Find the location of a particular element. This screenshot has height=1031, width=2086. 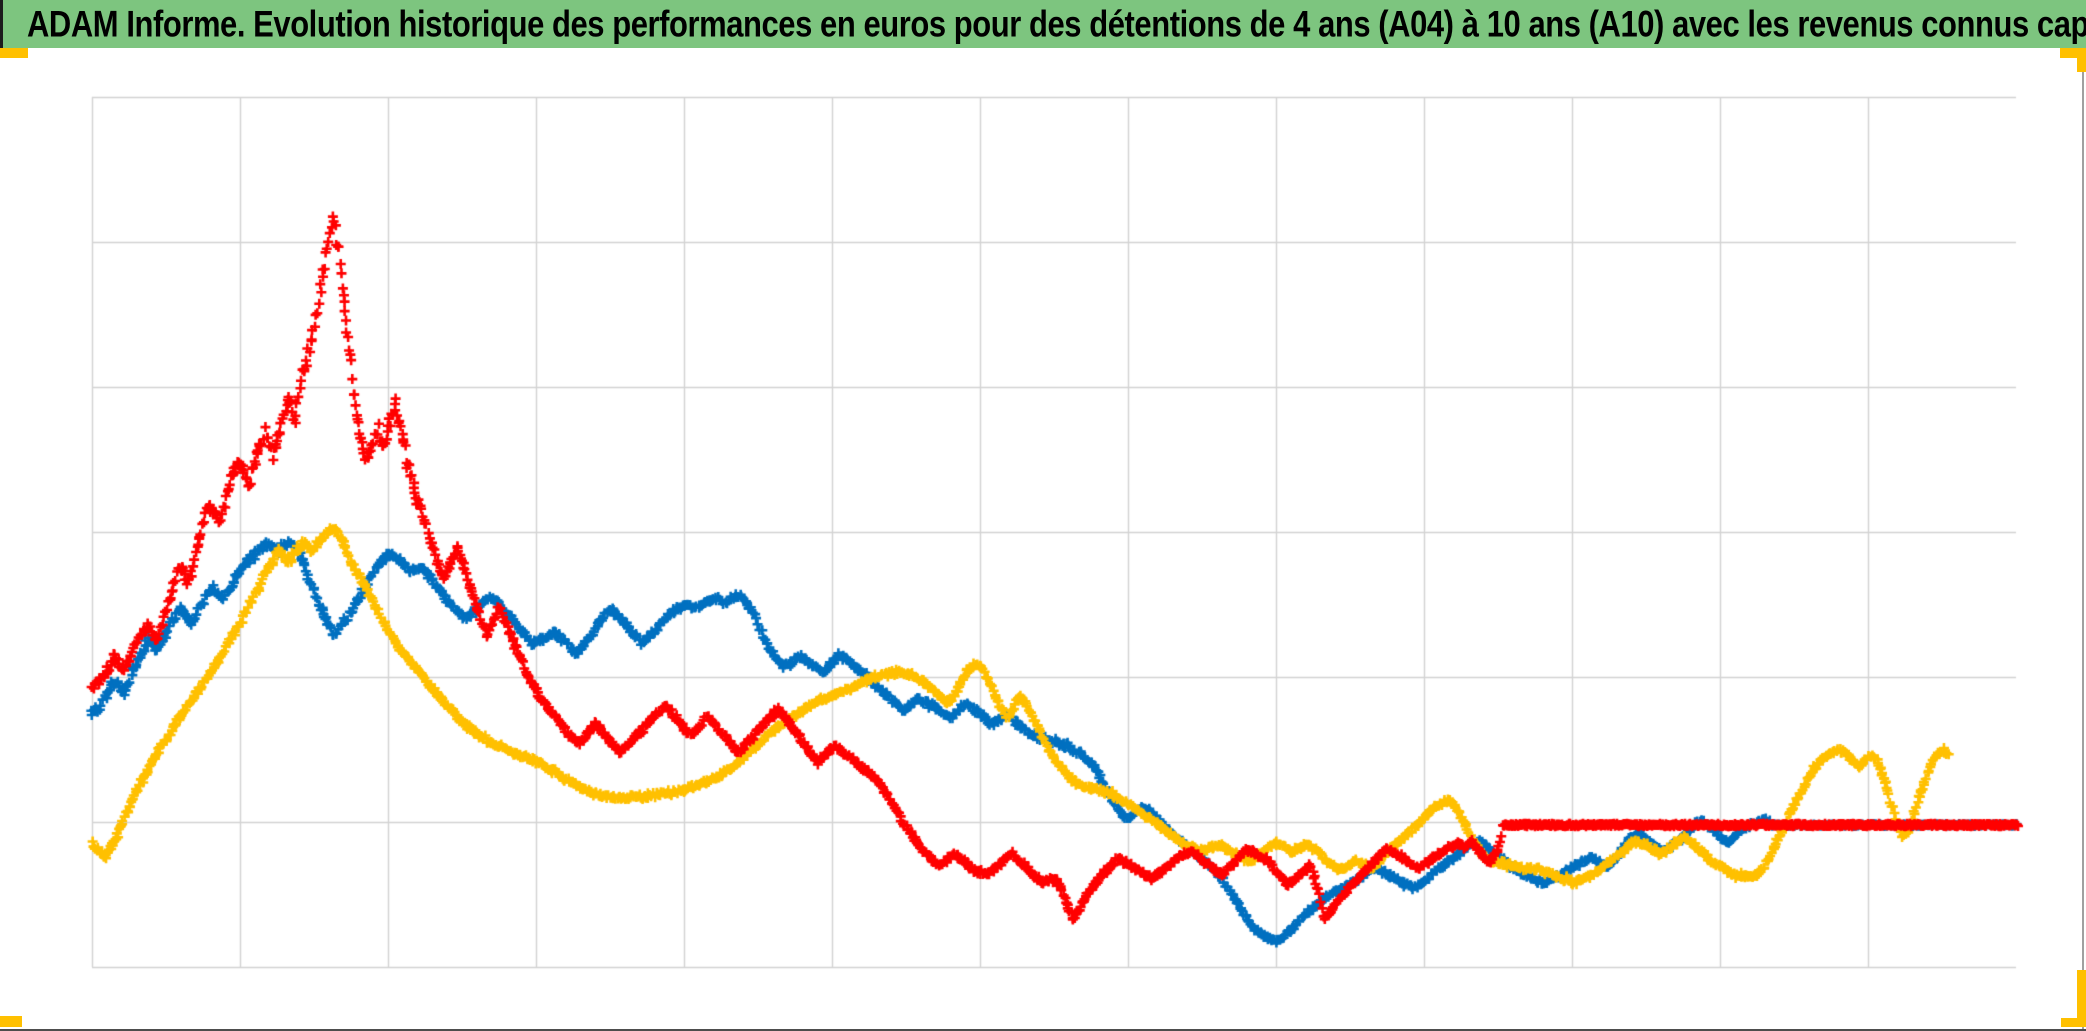

corner-accent-bottom-right-h is located at coordinates (2073, 1022).